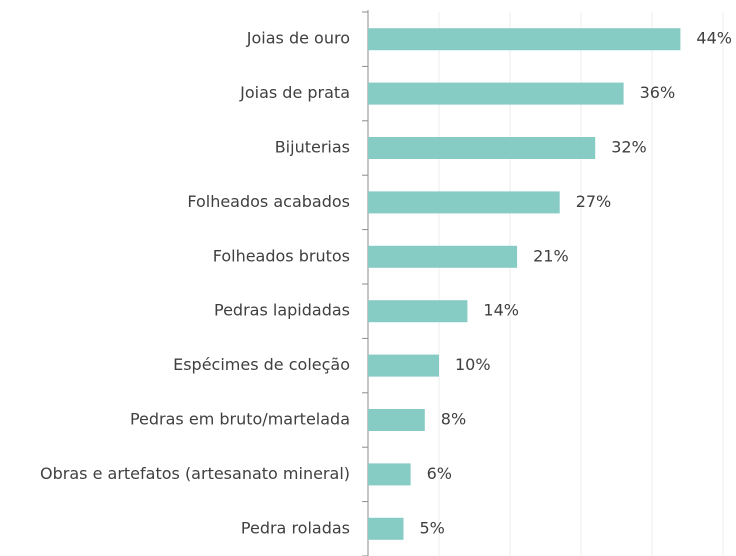 This screenshot has height=556, width=736. I want to click on category-label: Joias de prata, so click(294, 92).